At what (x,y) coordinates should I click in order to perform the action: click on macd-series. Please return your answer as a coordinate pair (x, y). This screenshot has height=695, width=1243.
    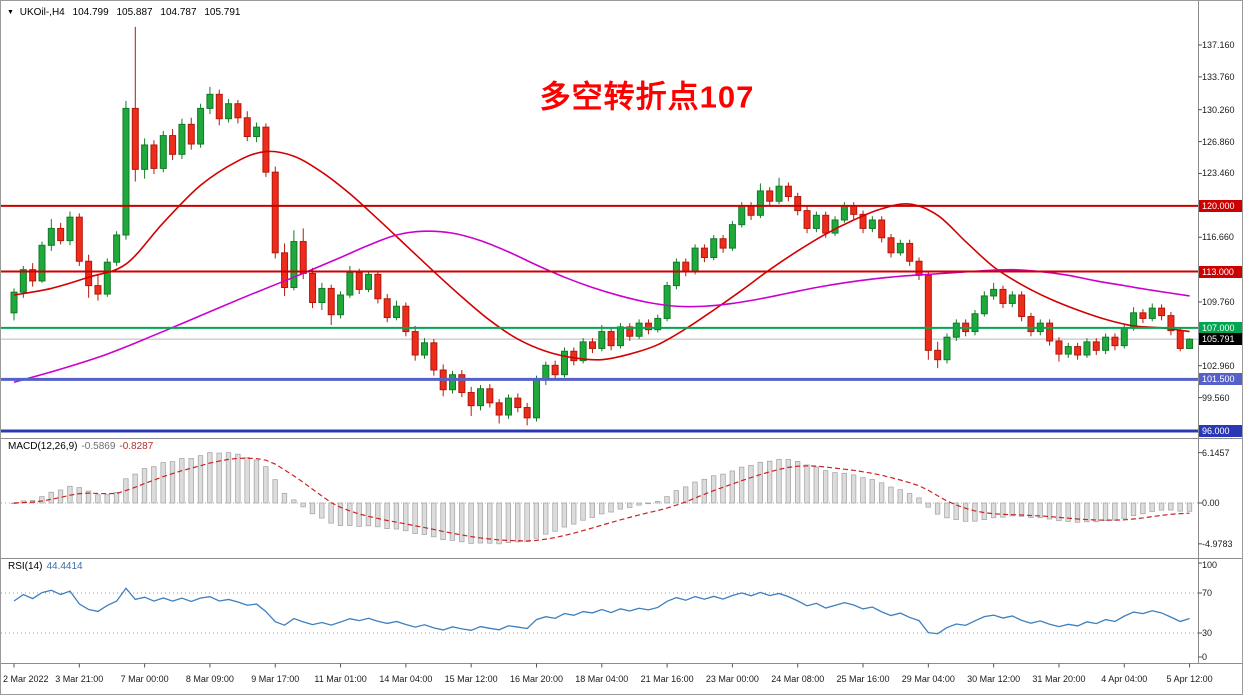
    Looking at the image, I should click on (599, 498).